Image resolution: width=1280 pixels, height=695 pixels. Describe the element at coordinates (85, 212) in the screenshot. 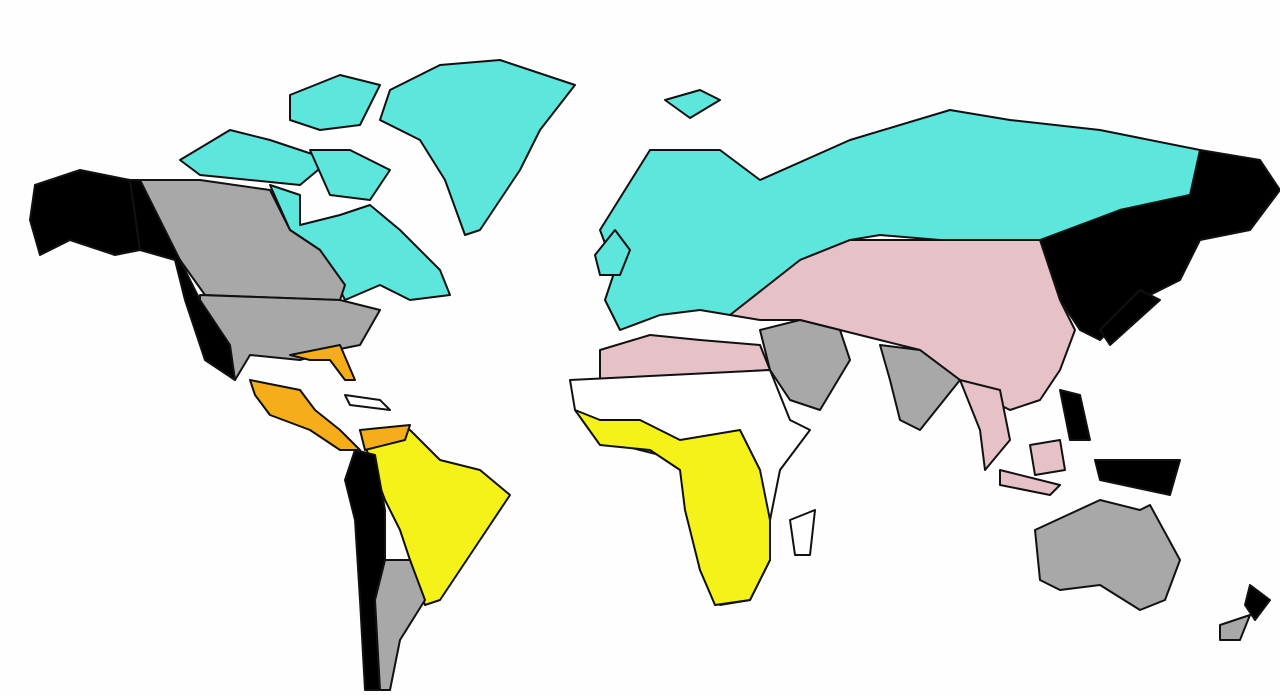

I see `alaska` at that location.